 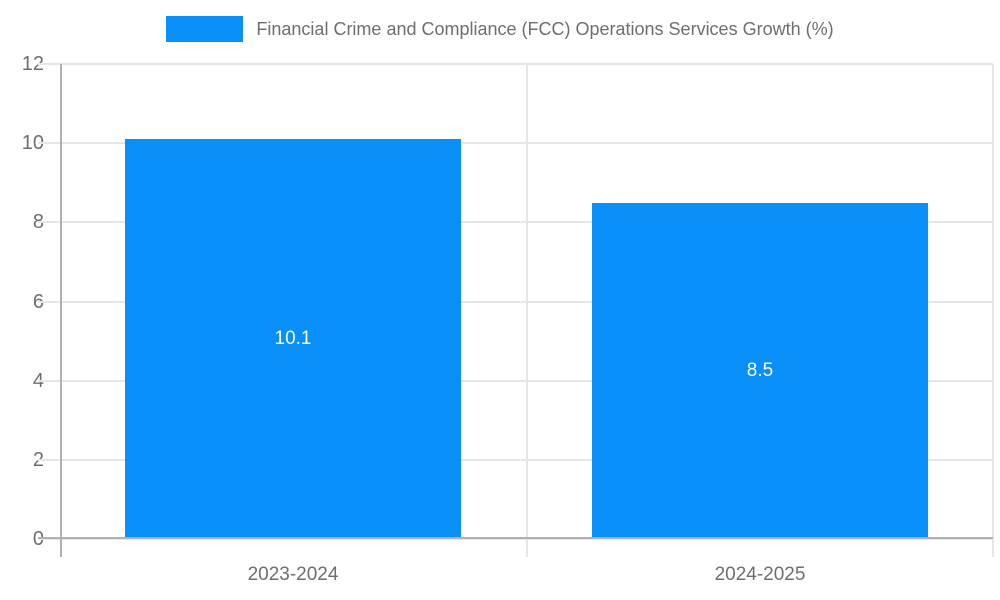 I want to click on bar-value-label: 8.5, so click(x=760, y=370).